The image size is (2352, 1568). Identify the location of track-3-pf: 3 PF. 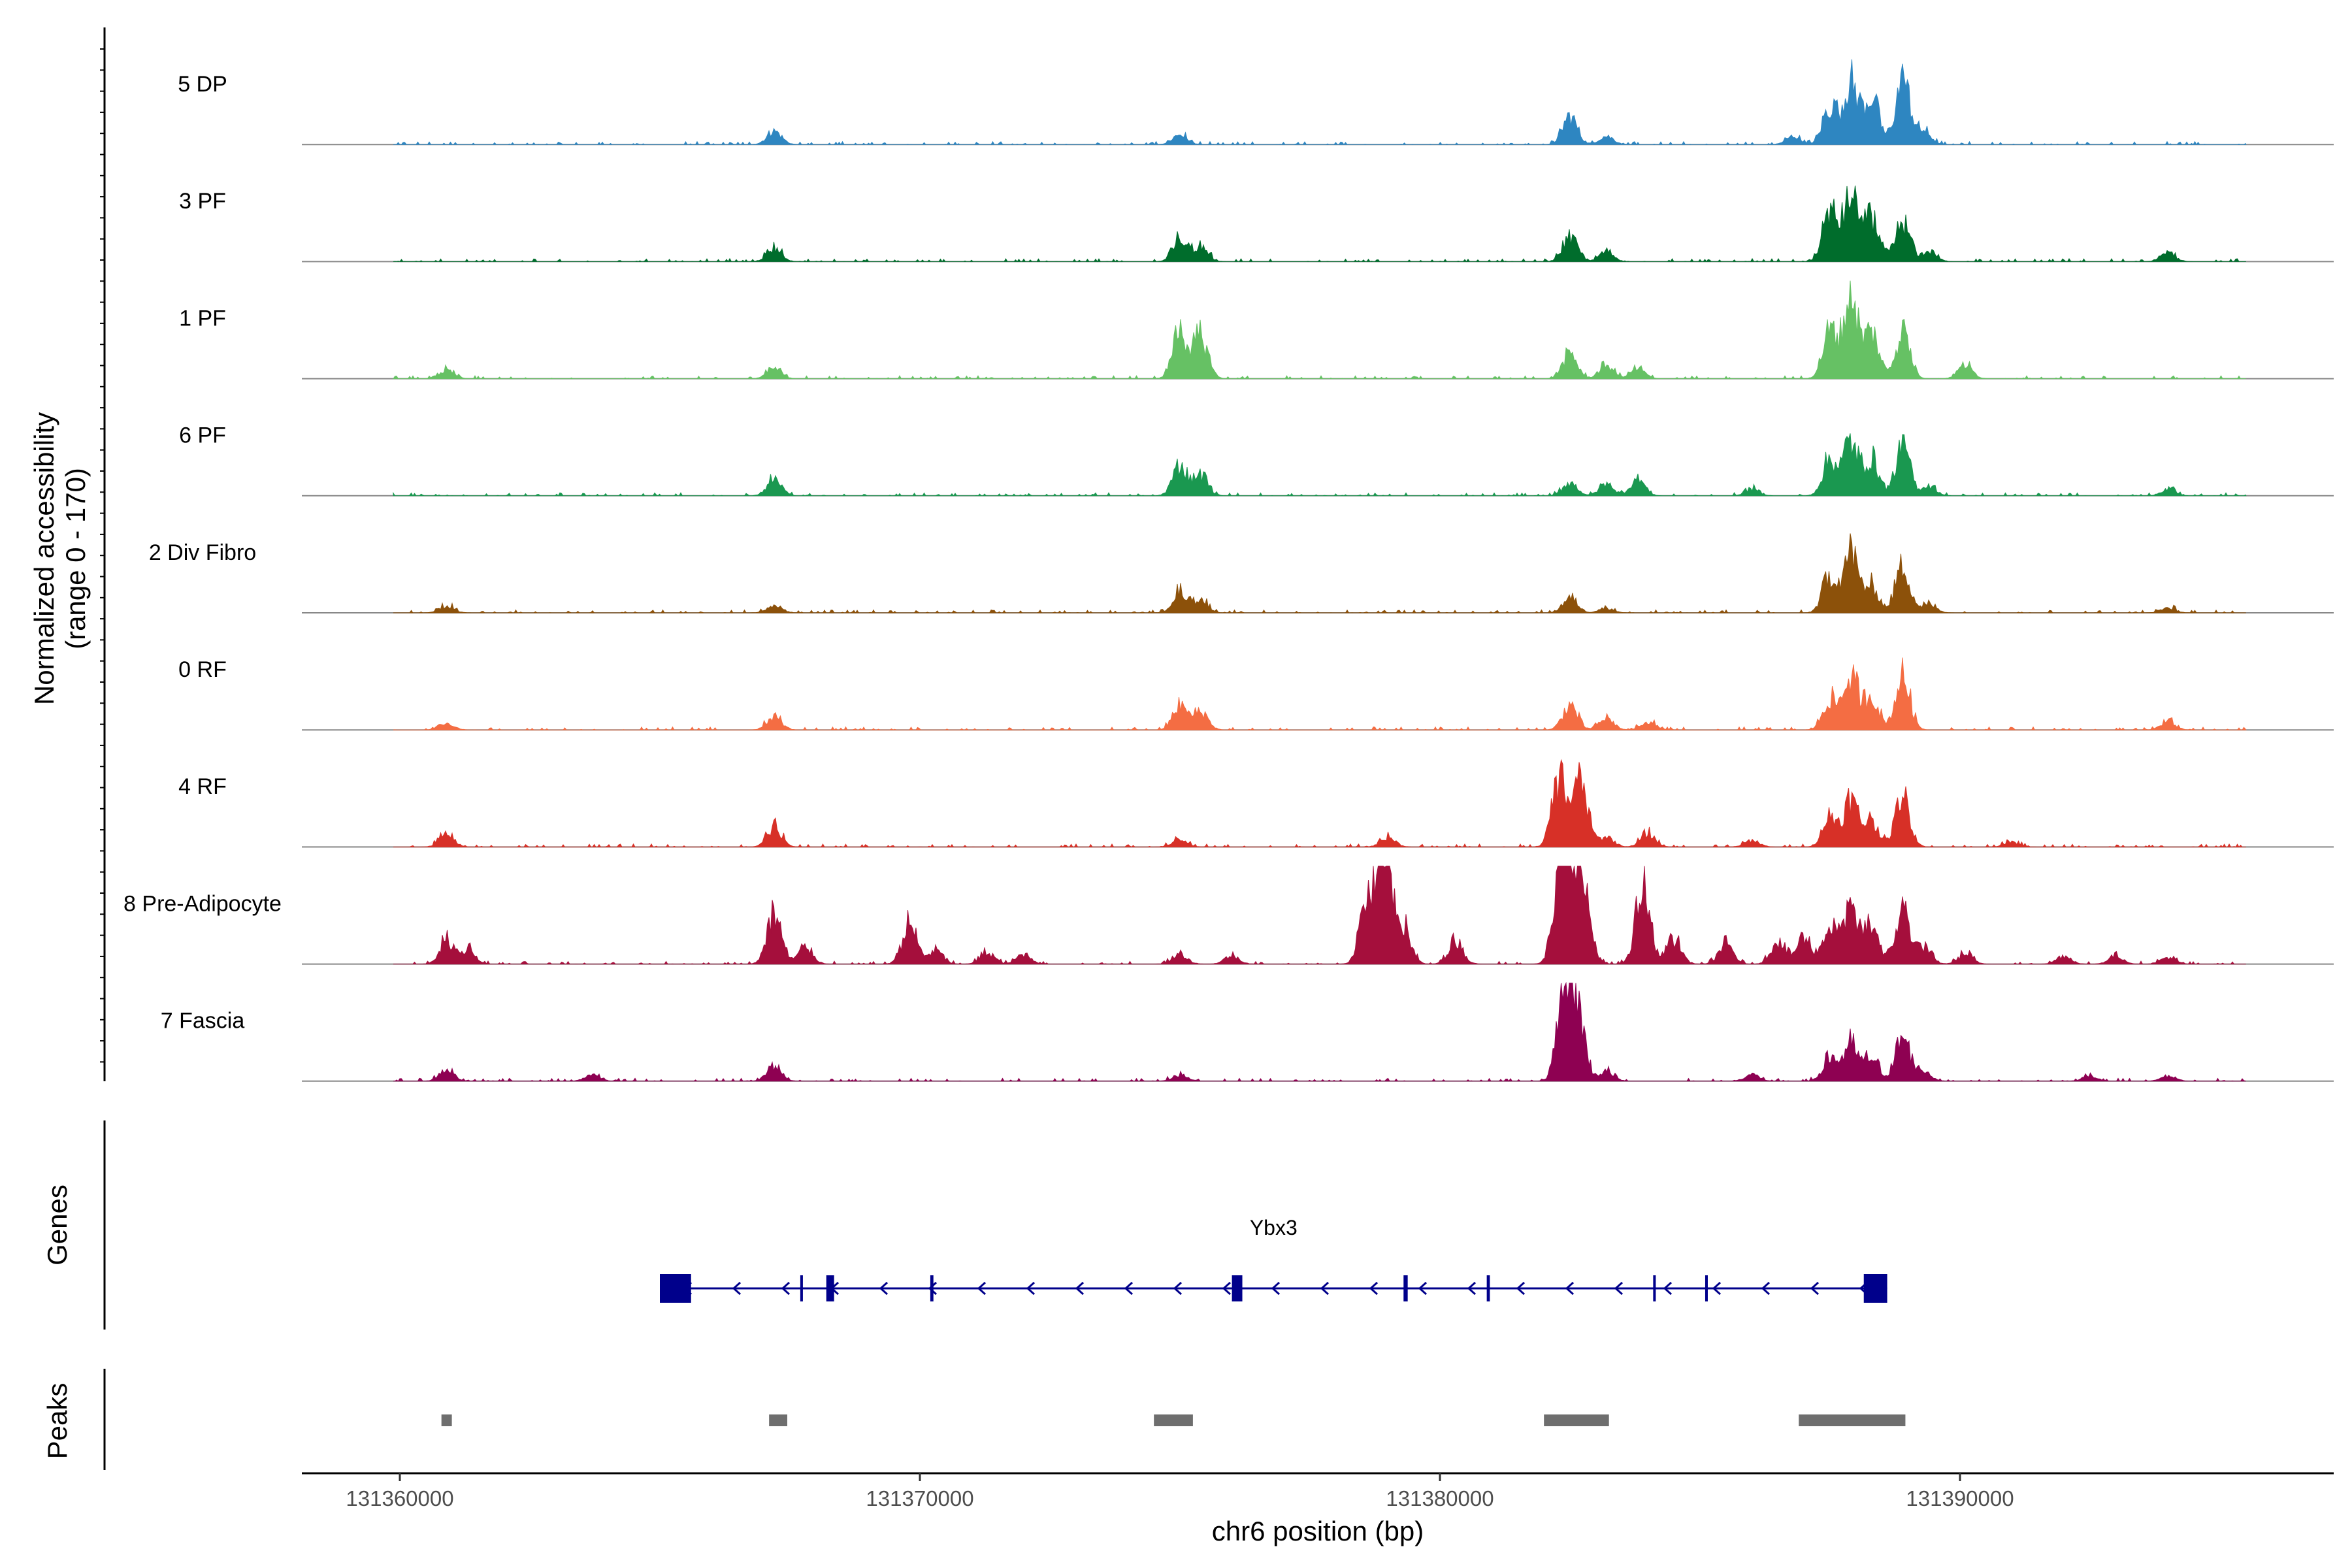
(1256, 224).